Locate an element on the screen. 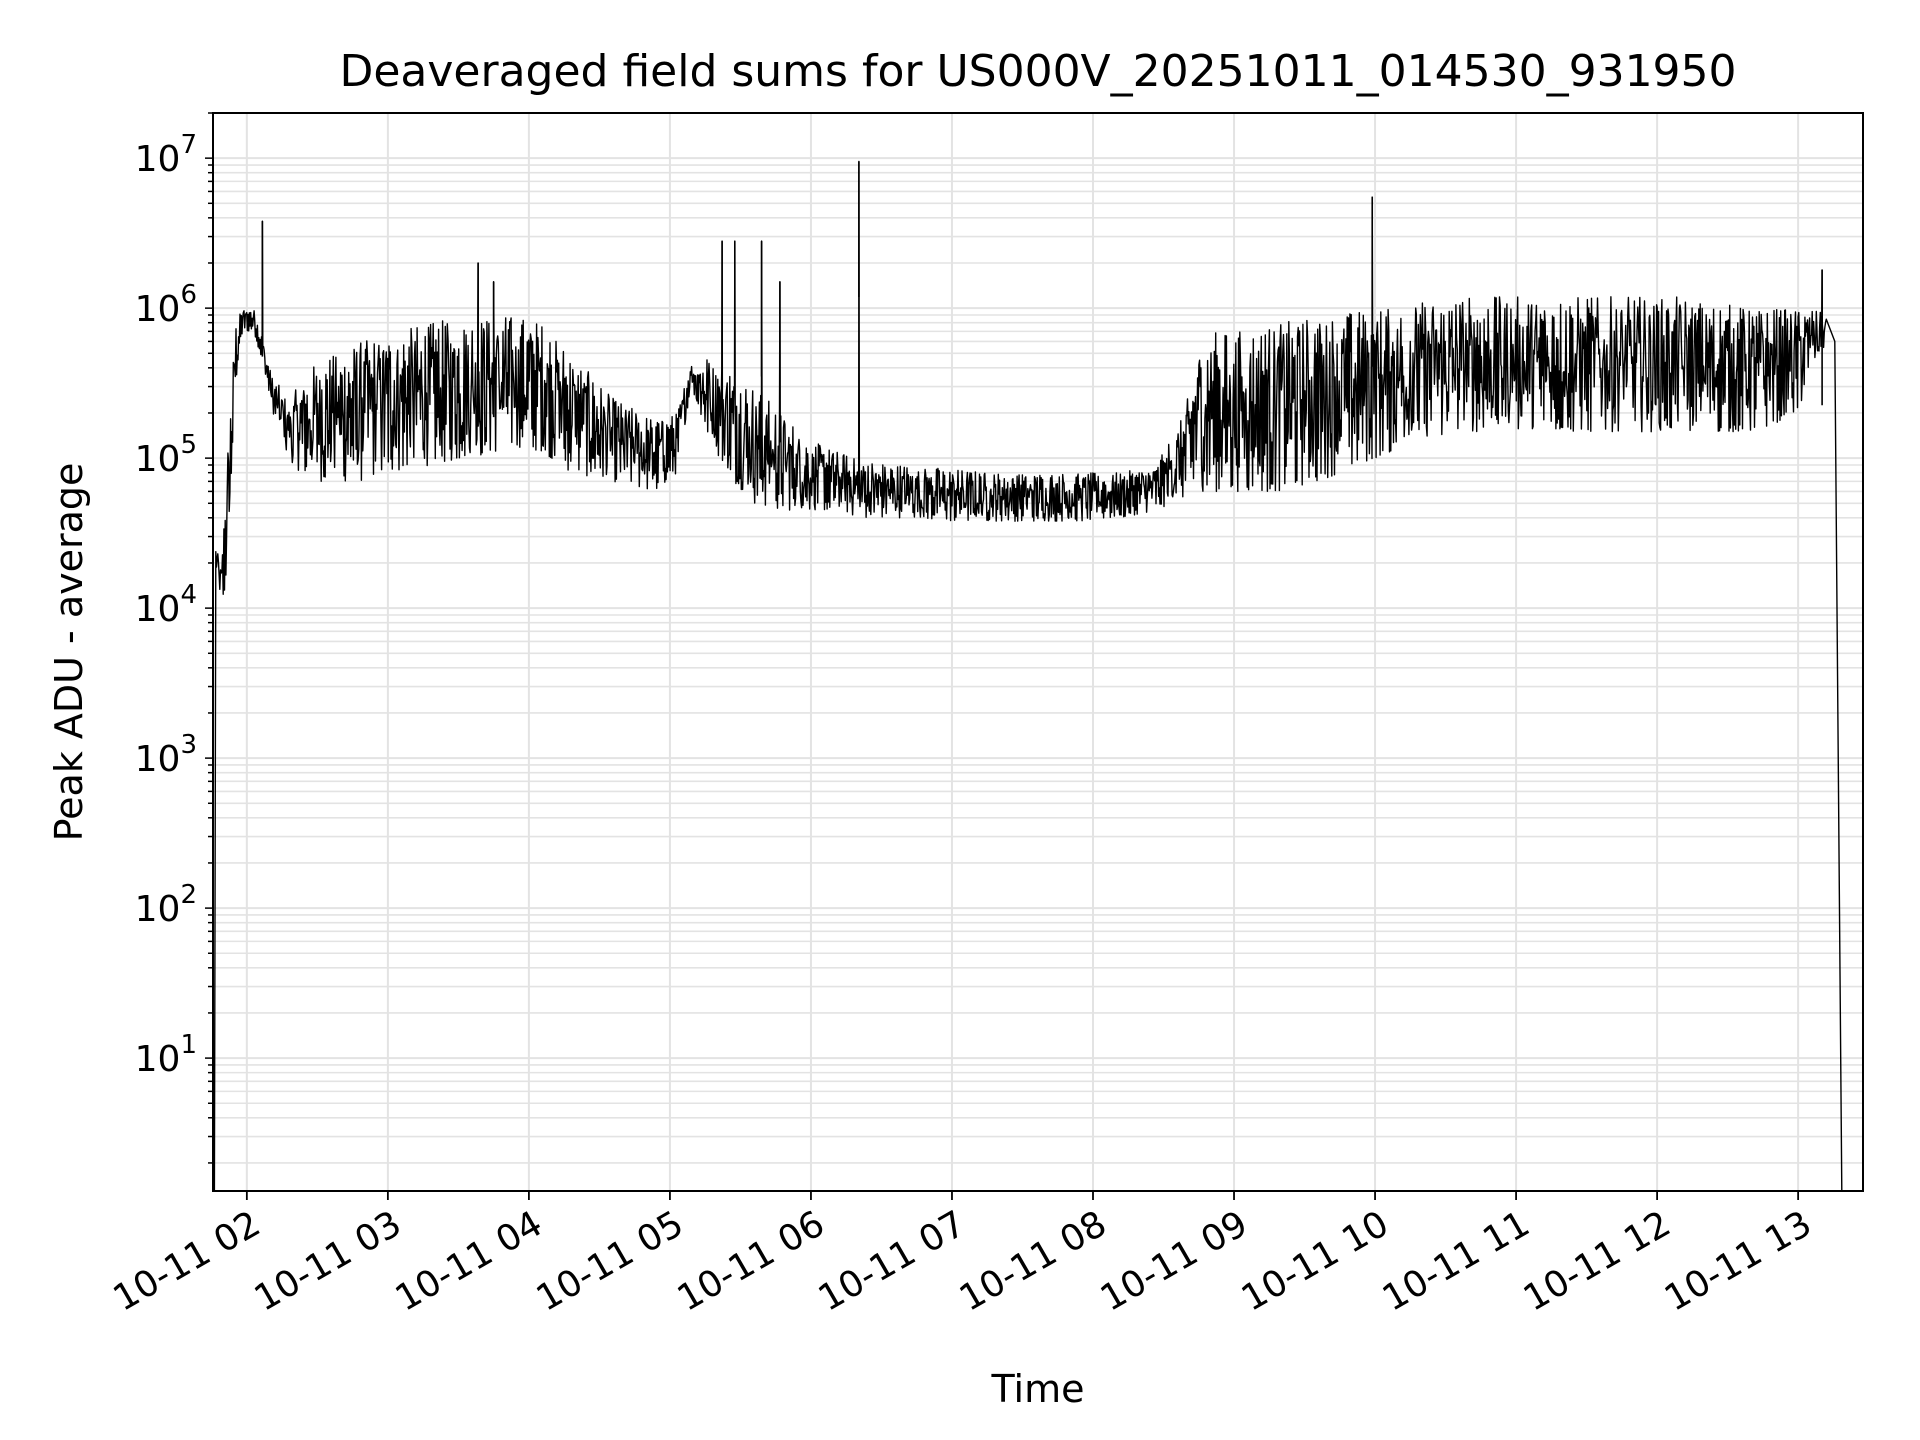 The width and height of the screenshot is (1920, 1440). x-axis-label: Time is located at coordinates (1038, 1389).